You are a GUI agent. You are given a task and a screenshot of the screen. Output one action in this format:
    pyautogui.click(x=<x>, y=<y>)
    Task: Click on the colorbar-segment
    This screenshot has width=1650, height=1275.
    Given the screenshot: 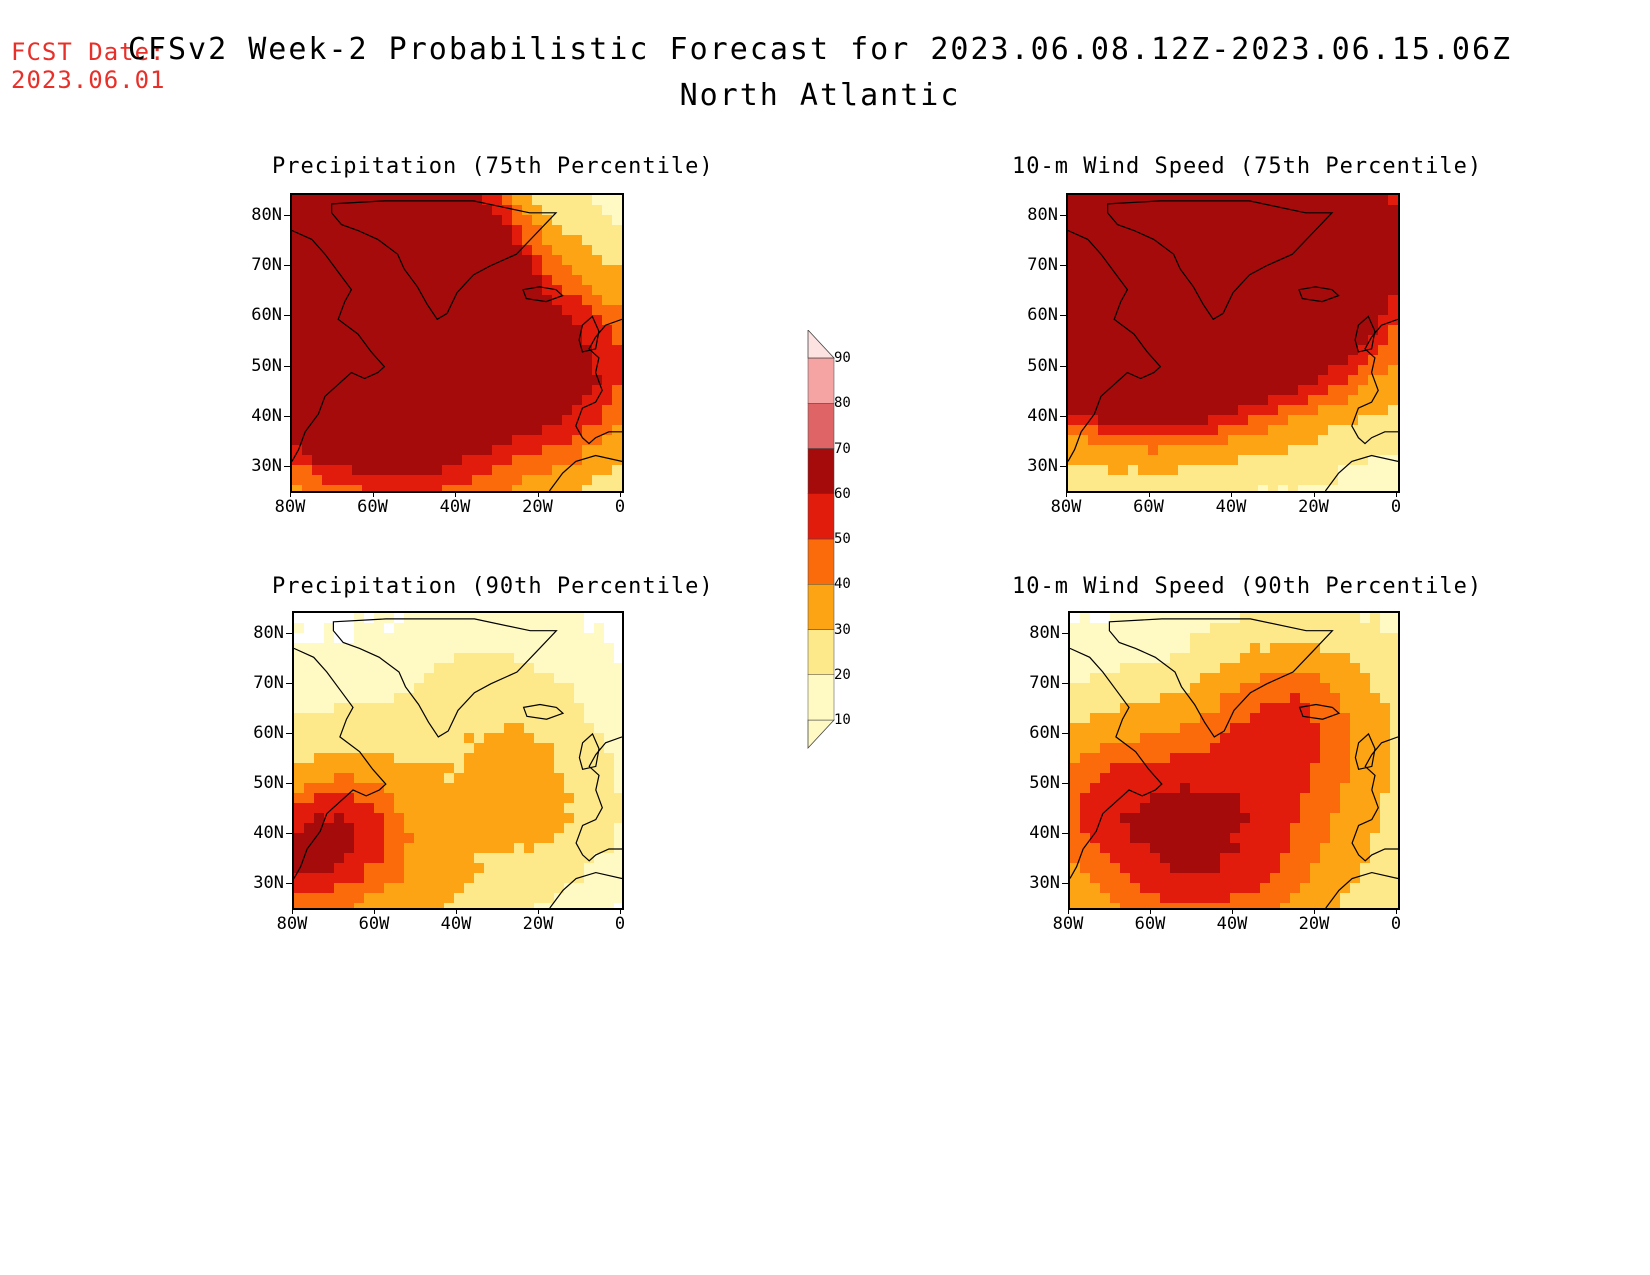 What is the action you would take?
    pyautogui.click(x=821, y=561)
    